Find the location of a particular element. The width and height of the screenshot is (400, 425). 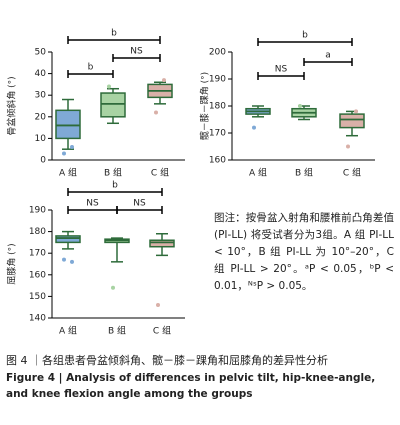

y-tick-label: 200 is located at coordinates (217, 53).